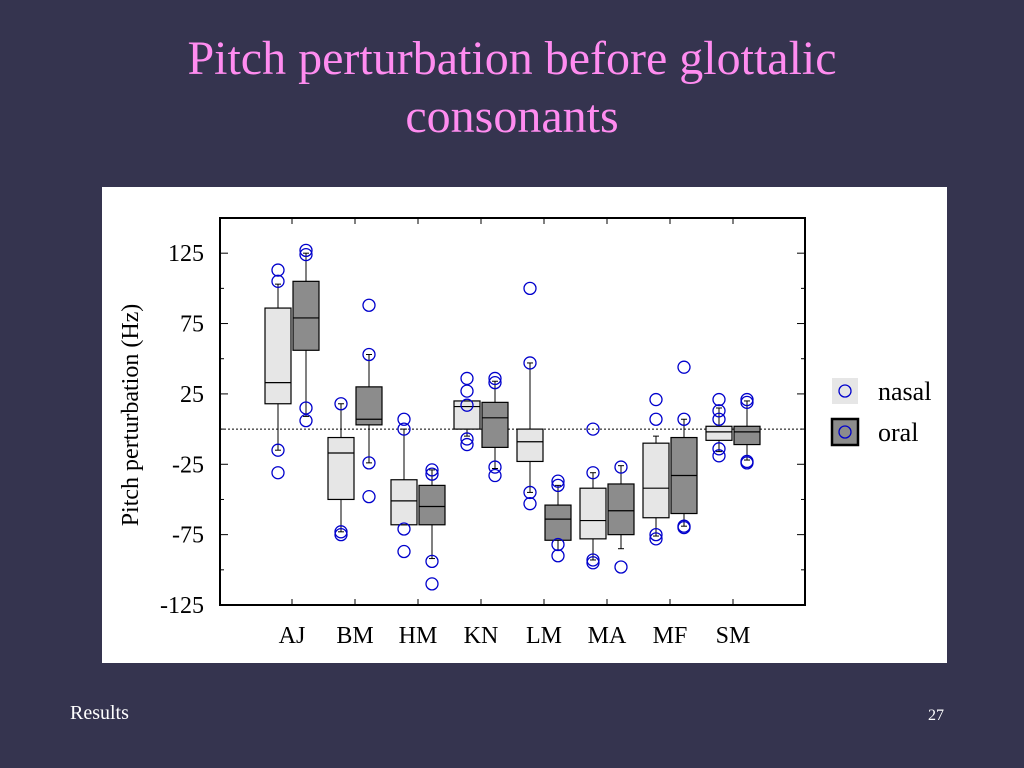 Image resolution: width=1024 pixels, height=768 pixels. I want to click on box-nasal-SM, so click(719, 427).